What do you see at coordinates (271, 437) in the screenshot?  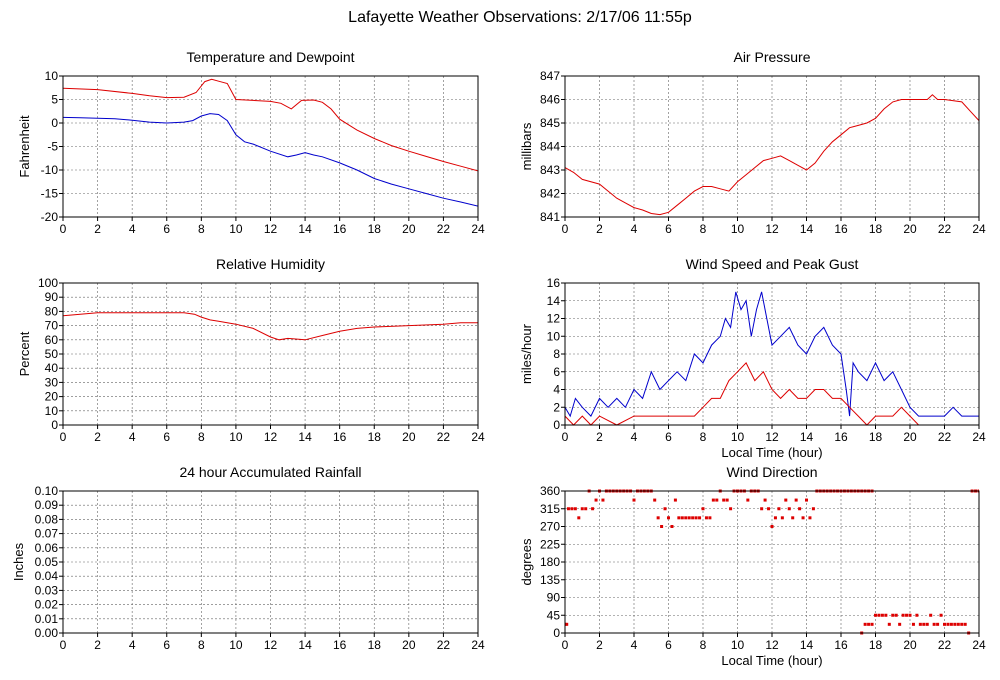 I see `humidity-xtick-label: 12` at bounding box center [271, 437].